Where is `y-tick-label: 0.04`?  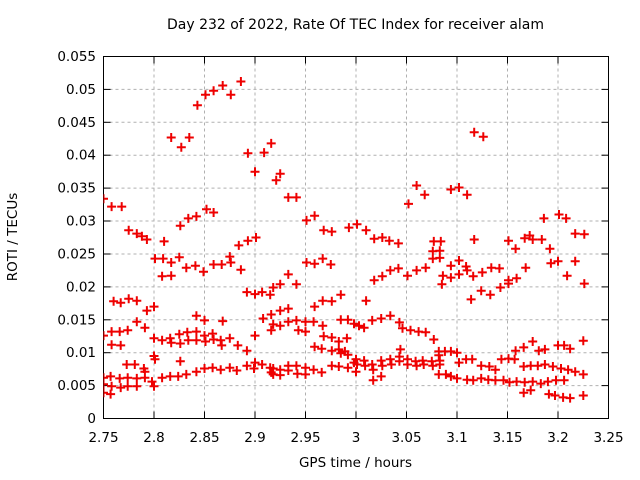
y-tick-label: 0.04 is located at coordinates (81, 156).